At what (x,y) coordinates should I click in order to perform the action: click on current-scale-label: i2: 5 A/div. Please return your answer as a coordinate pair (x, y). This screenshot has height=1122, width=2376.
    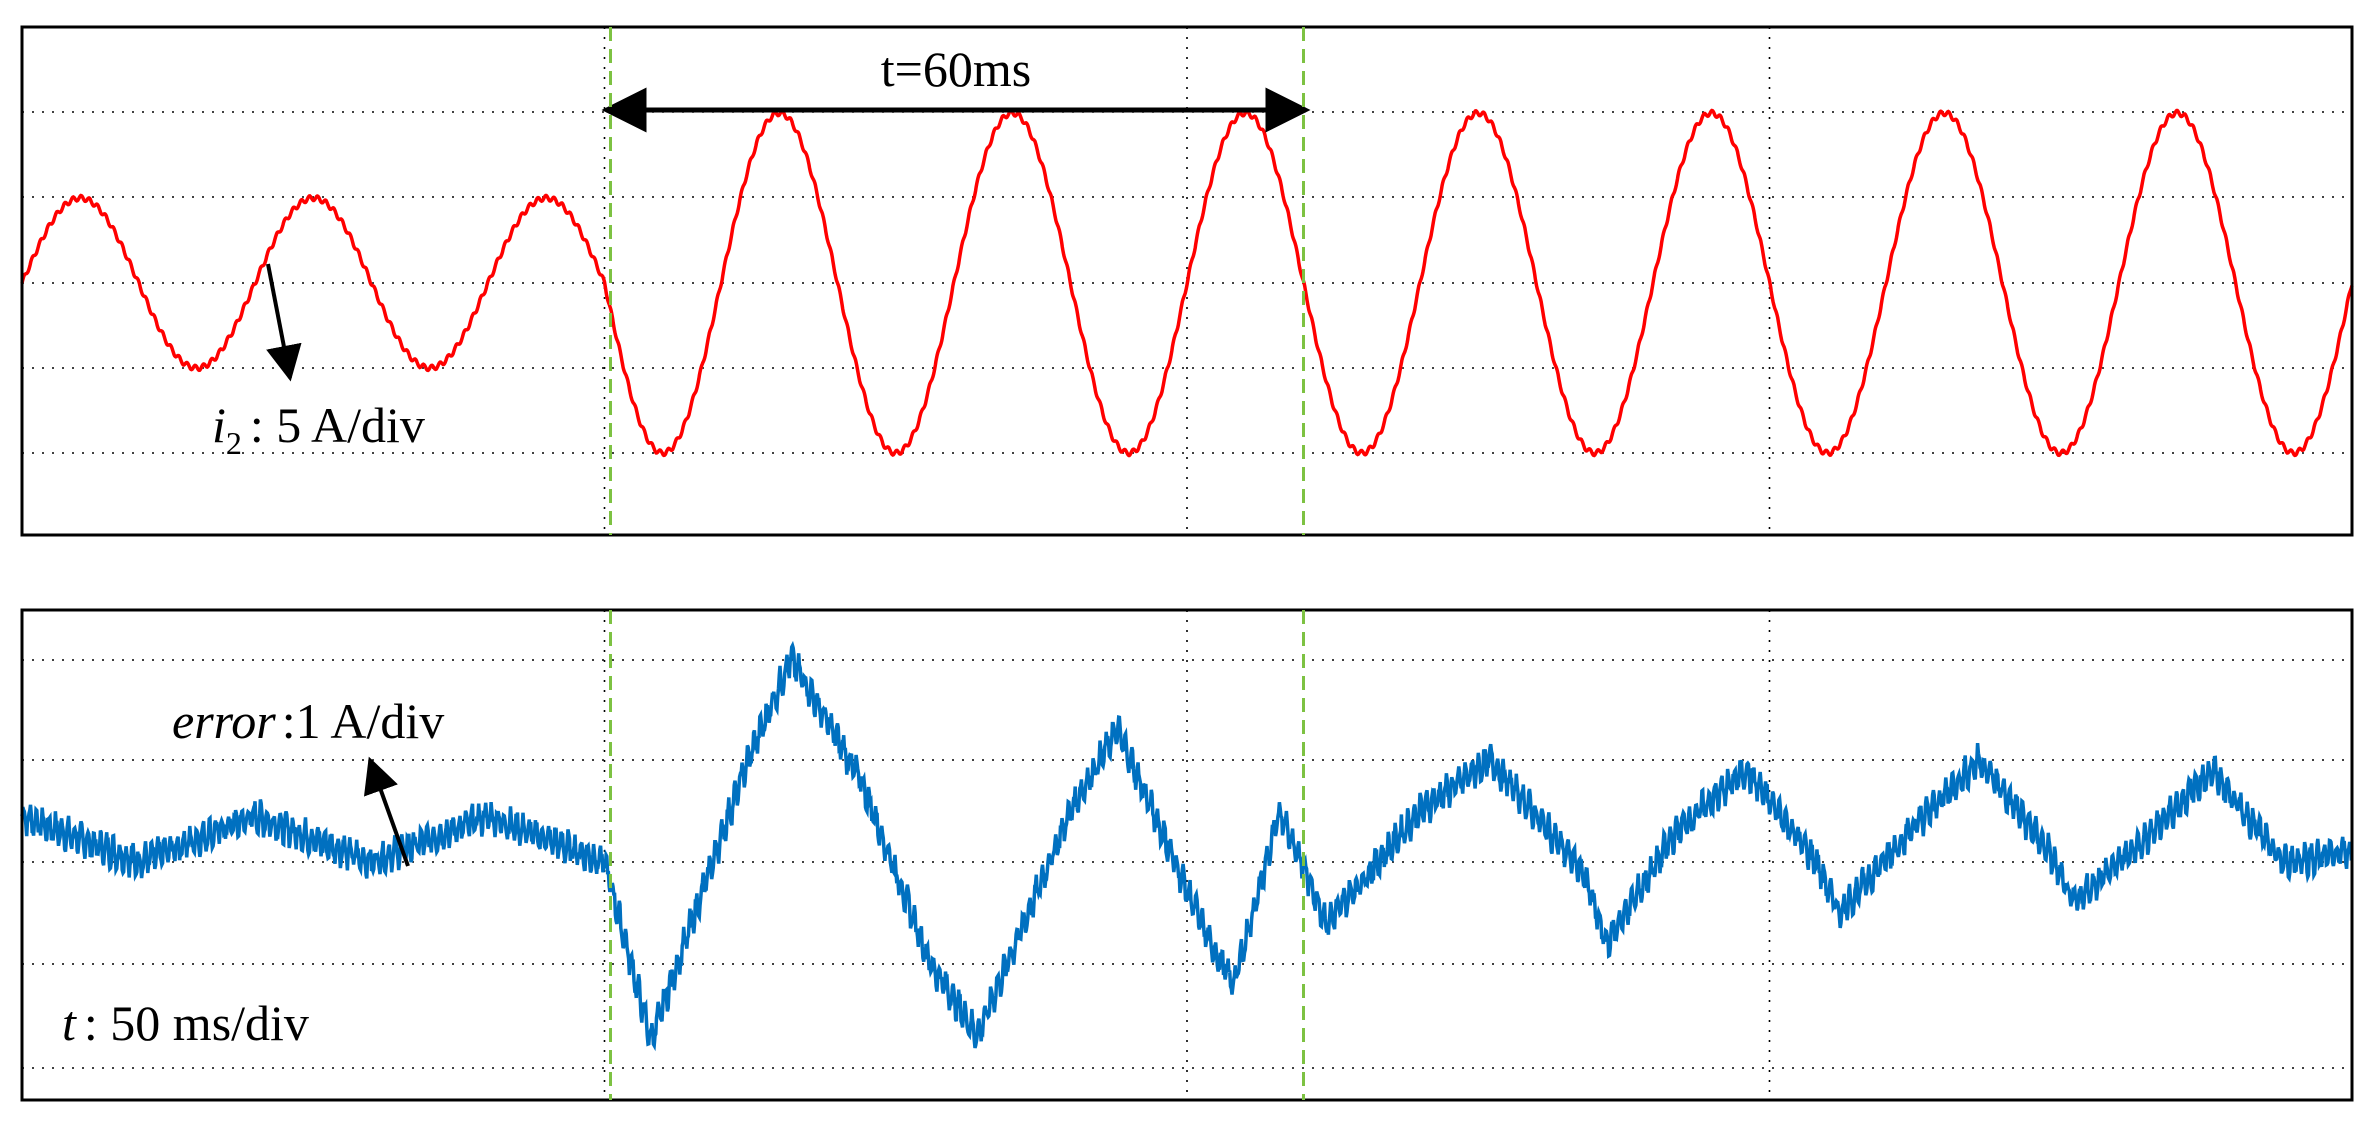
    Looking at the image, I should click on (318, 429).